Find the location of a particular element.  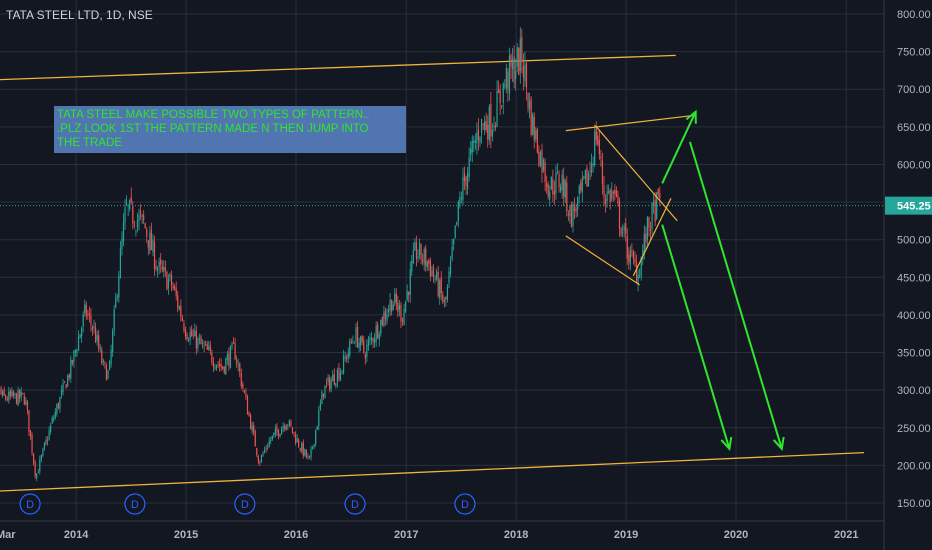

target-up-arrow is located at coordinates (679, 146).